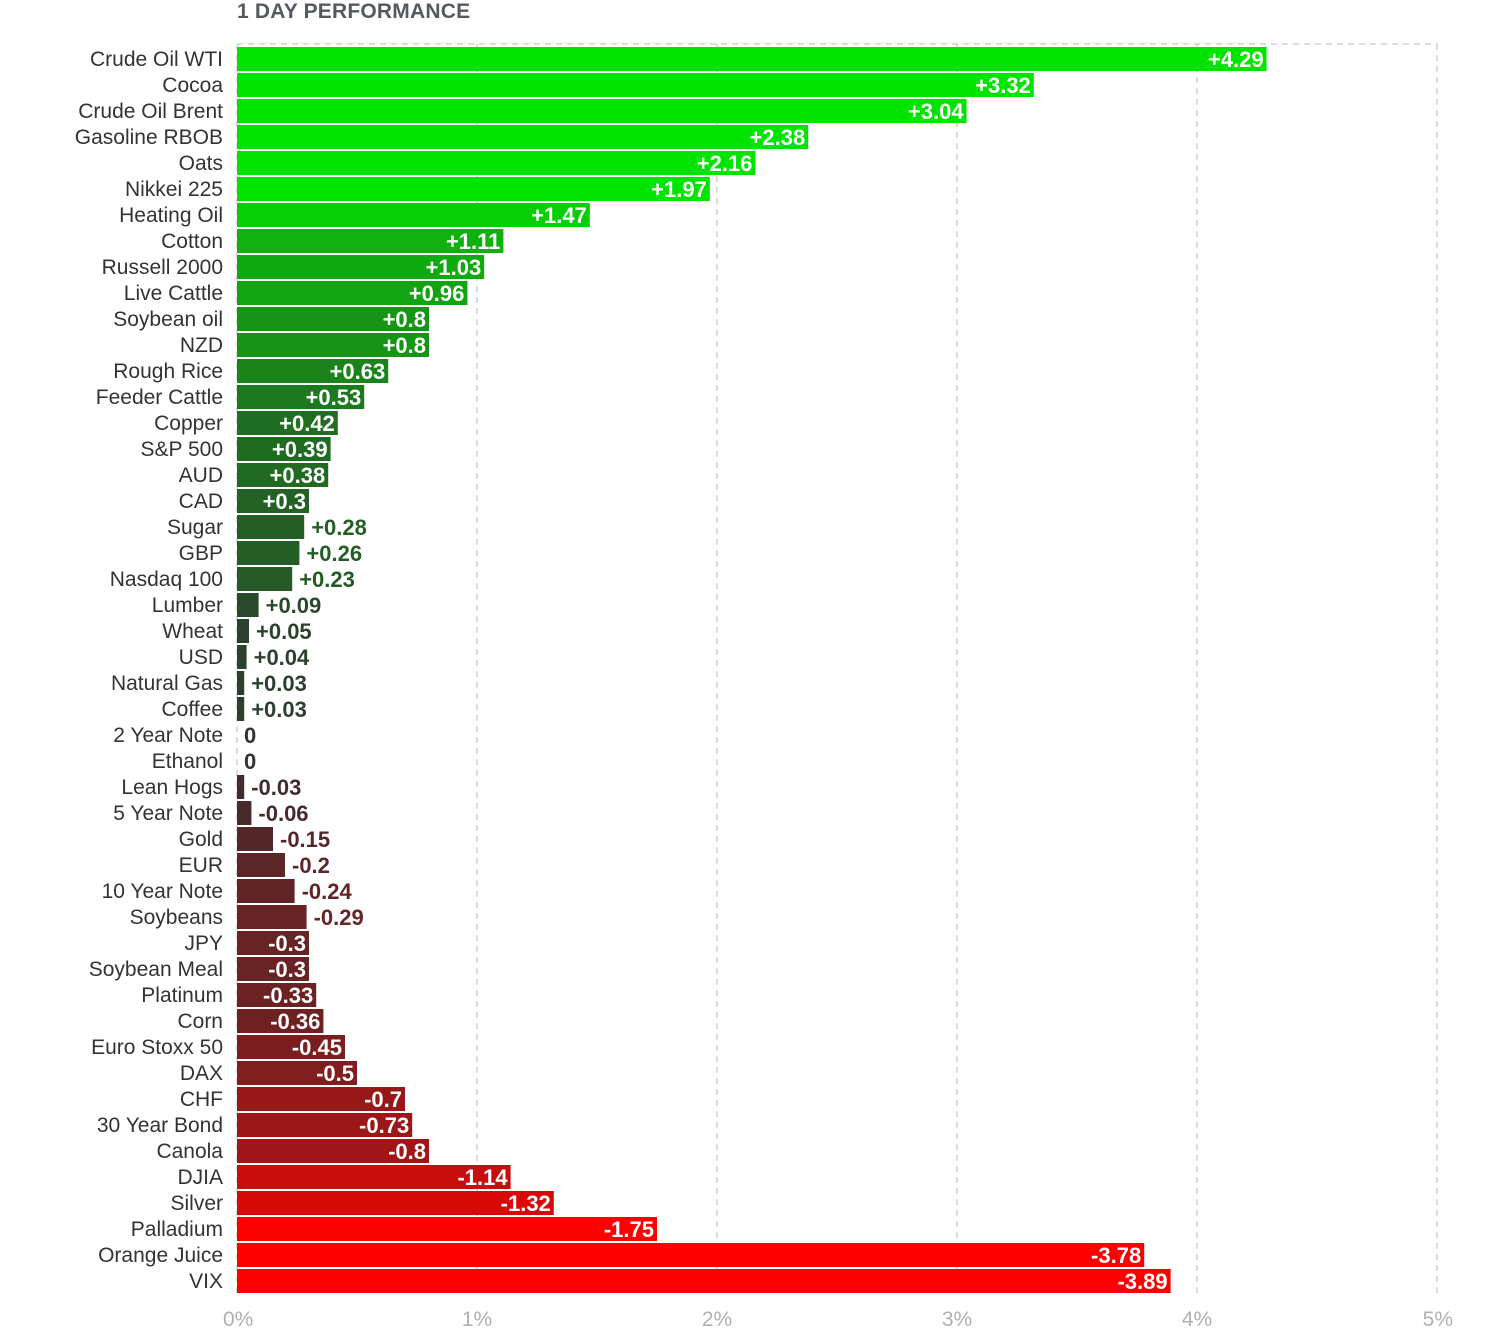  I want to click on category-label: Cocoa, so click(192, 85).